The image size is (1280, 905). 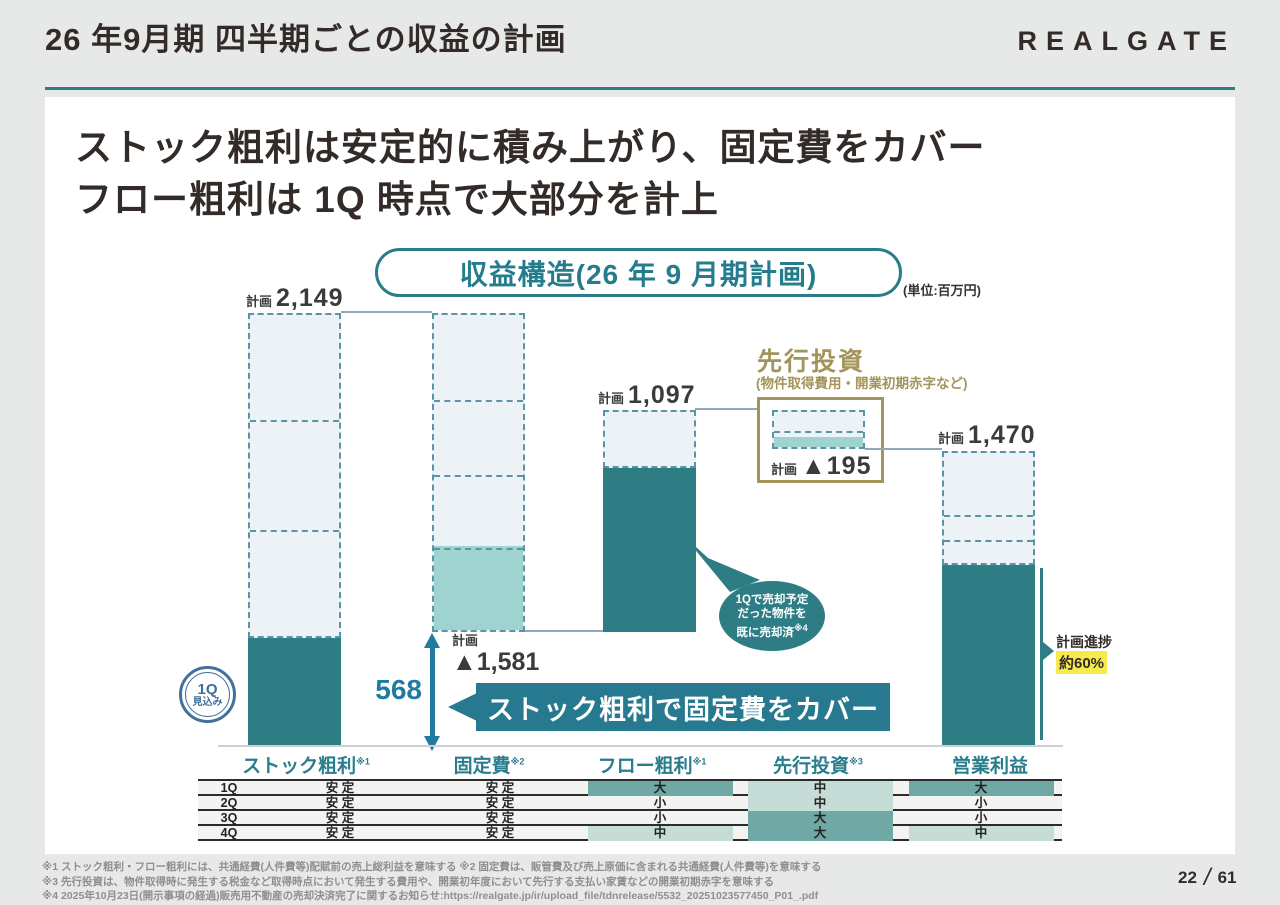 I want to click on bubble-line1: 1Qで売却予定, so click(x=772, y=599).